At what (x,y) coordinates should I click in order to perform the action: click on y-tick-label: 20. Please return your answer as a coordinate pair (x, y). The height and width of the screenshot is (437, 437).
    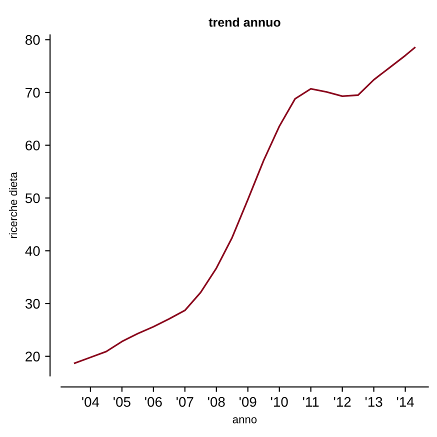
    Looking at the image, I should click on (33, 357).